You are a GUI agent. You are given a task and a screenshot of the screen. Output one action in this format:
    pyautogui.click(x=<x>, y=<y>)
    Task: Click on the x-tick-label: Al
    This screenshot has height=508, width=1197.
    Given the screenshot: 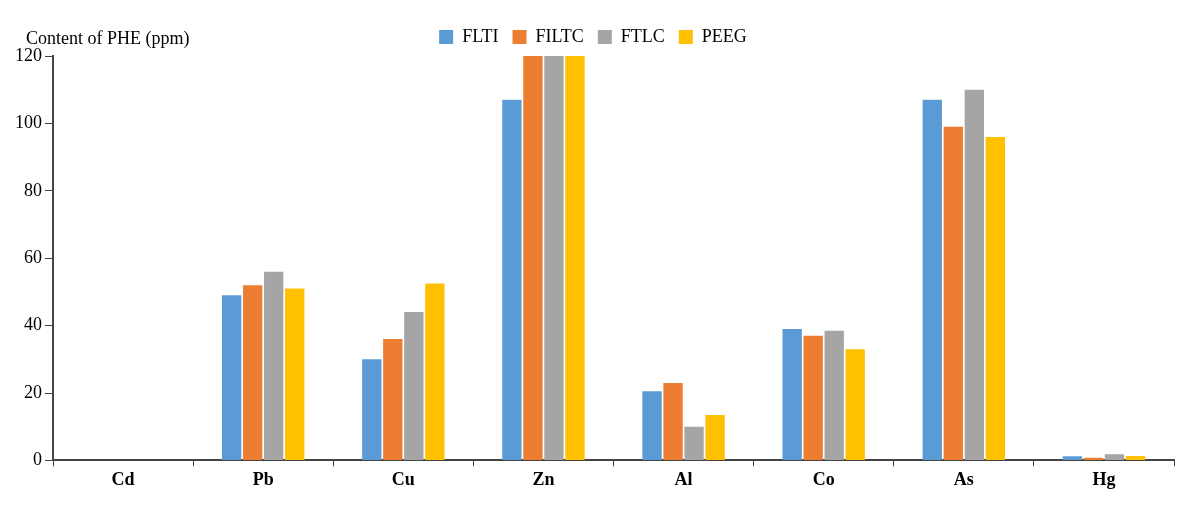 What is the action you would take?
    pyautogui.click(x=683, y=478)
    